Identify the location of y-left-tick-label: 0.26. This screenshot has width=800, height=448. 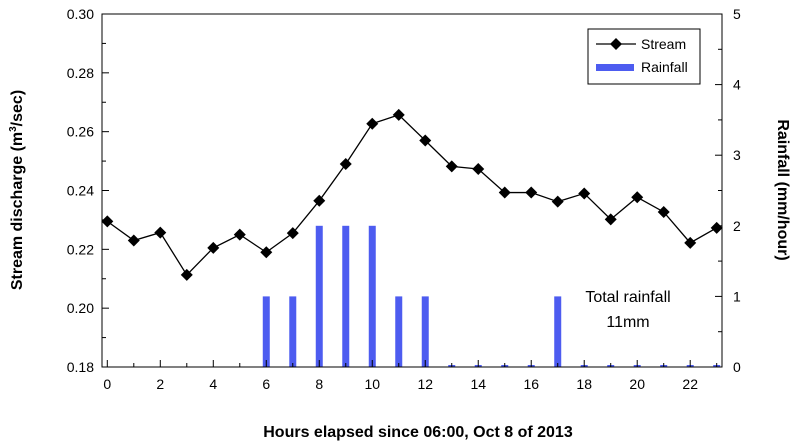
(80, 132).